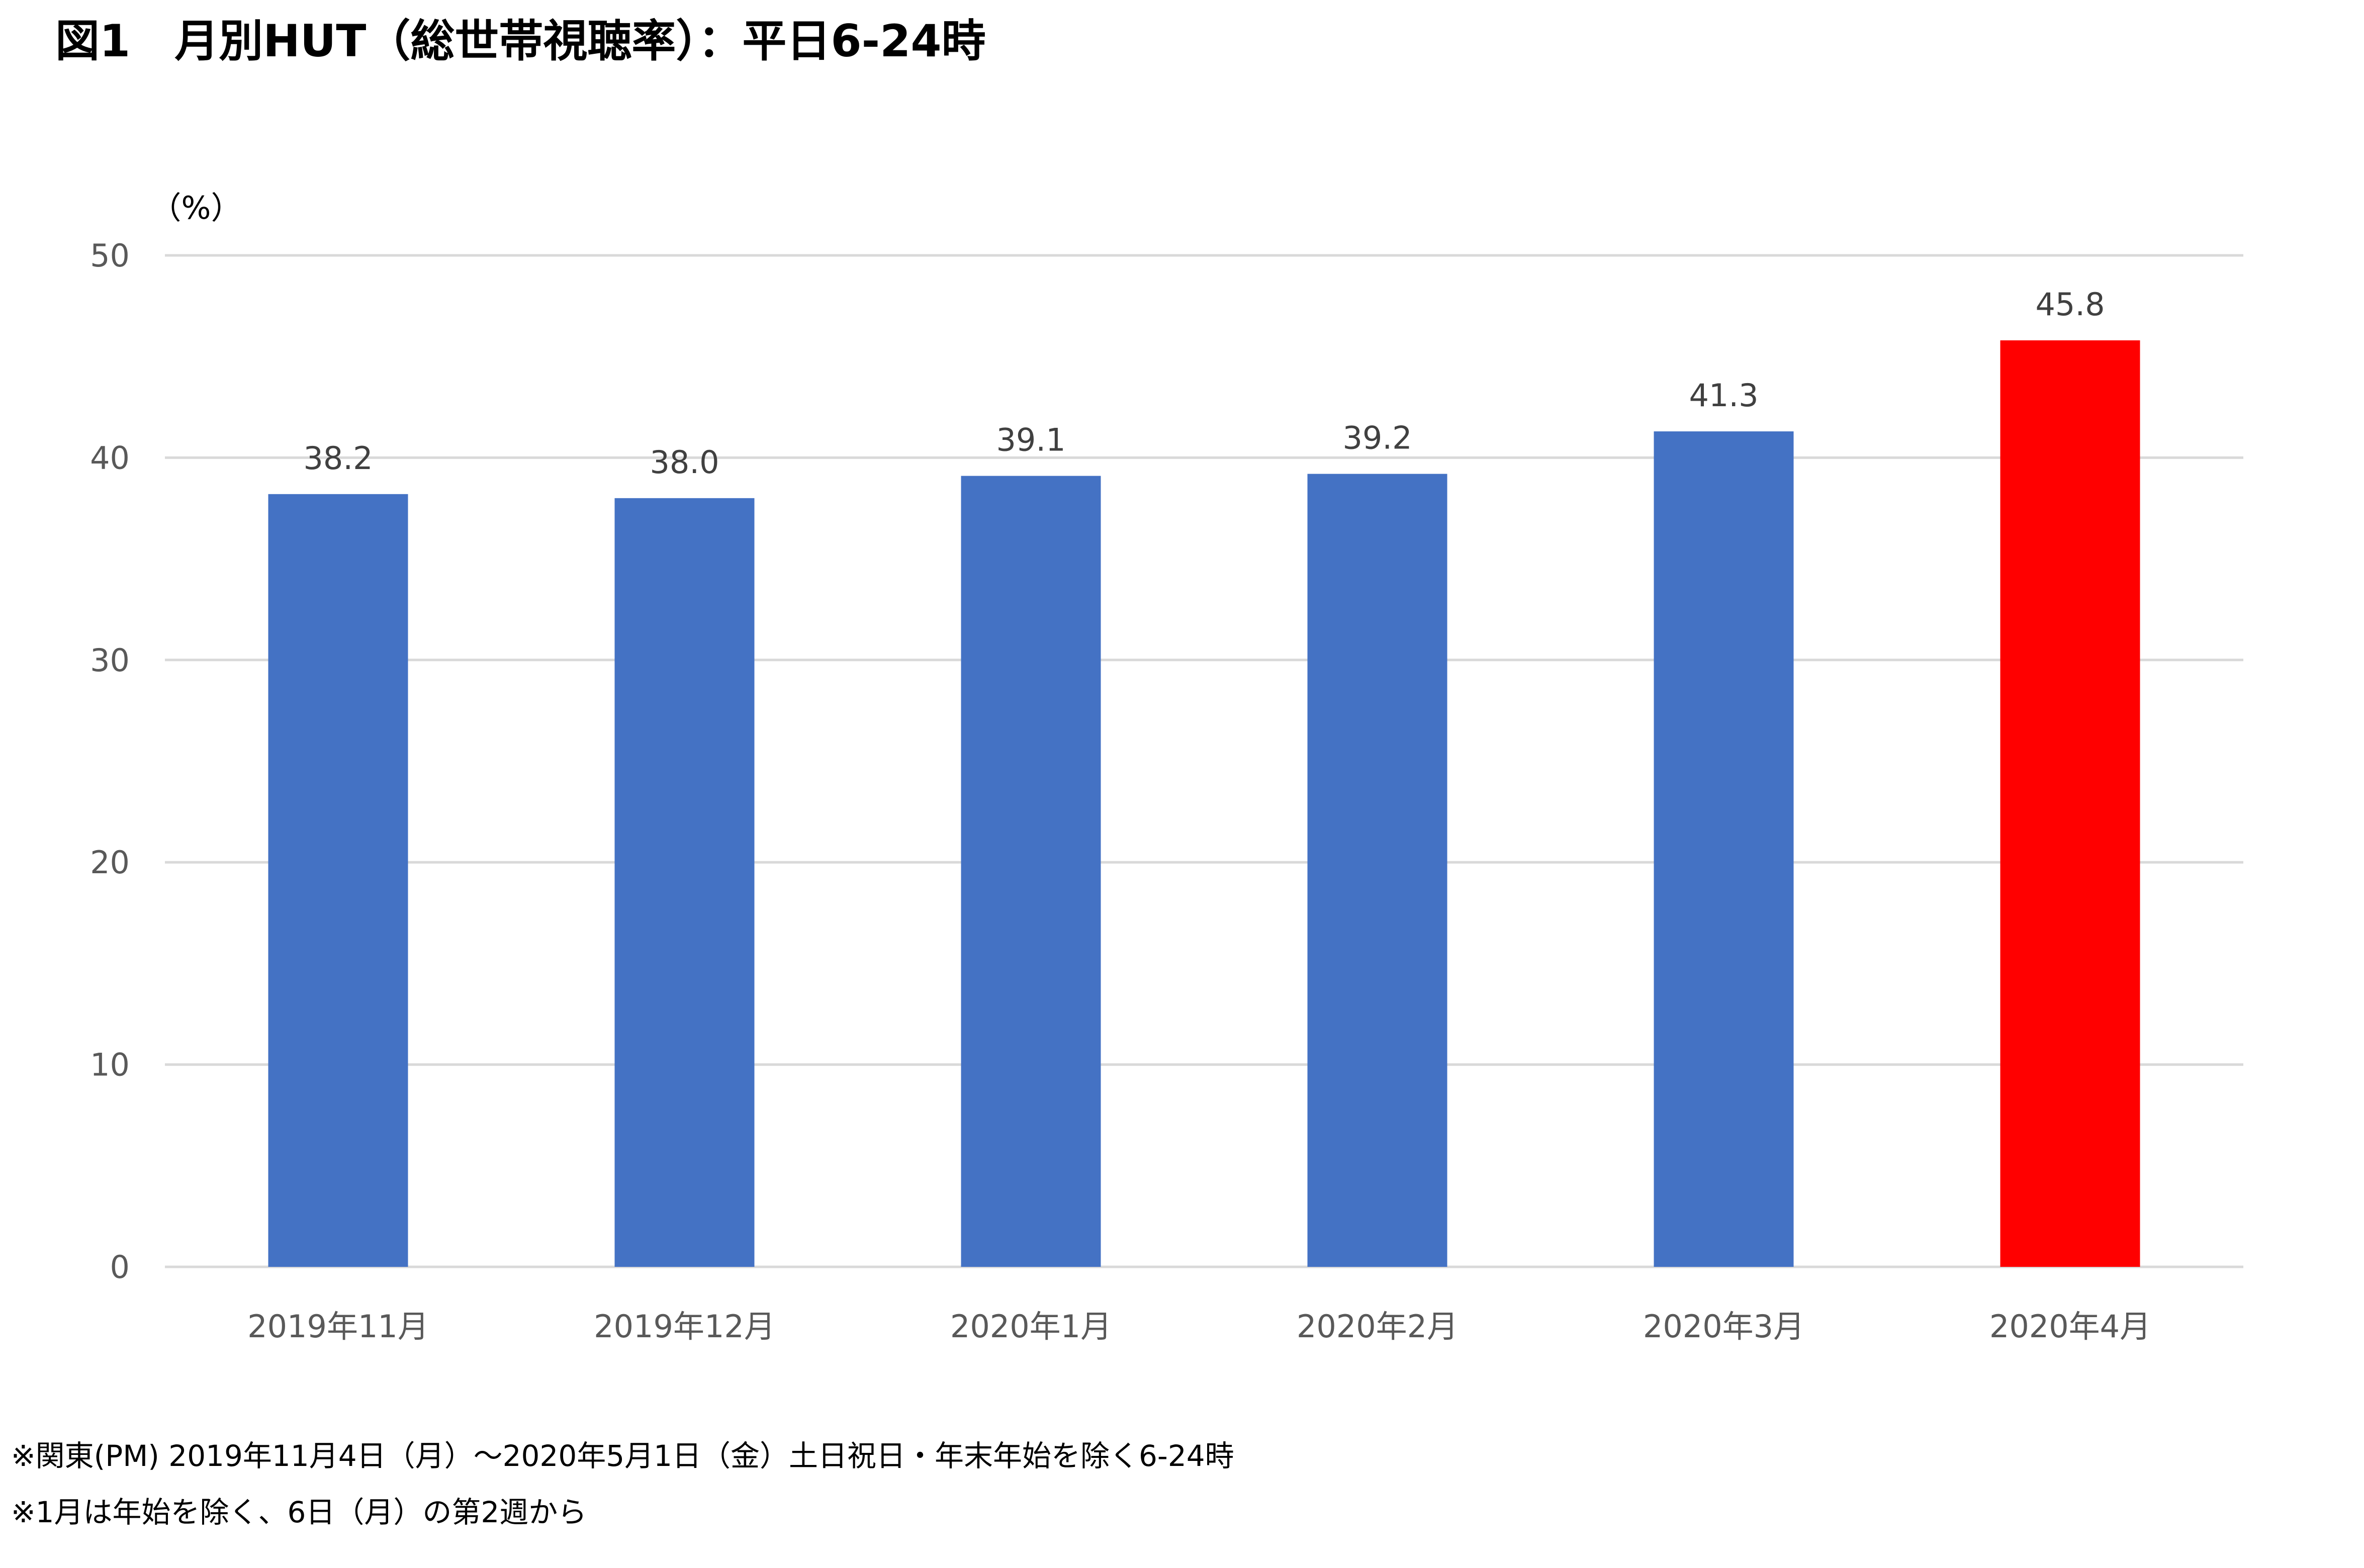  I want to click on x-tick-label: 2019年12月, so click(684, 1326).